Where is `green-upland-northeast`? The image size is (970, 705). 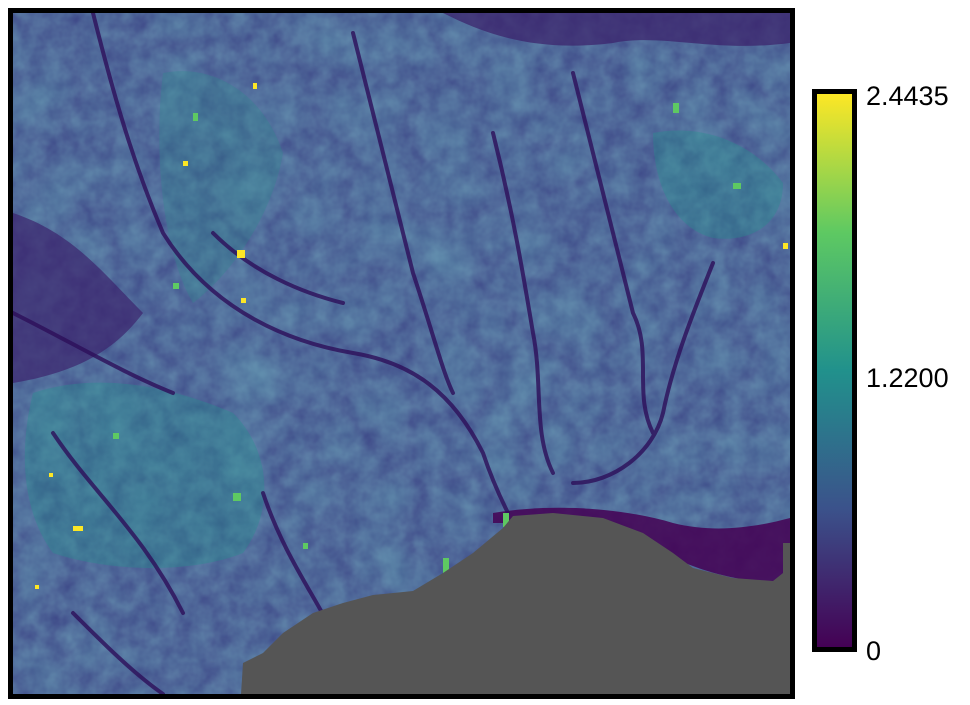 green-upland-northeast is located at coordinates (718, 184).